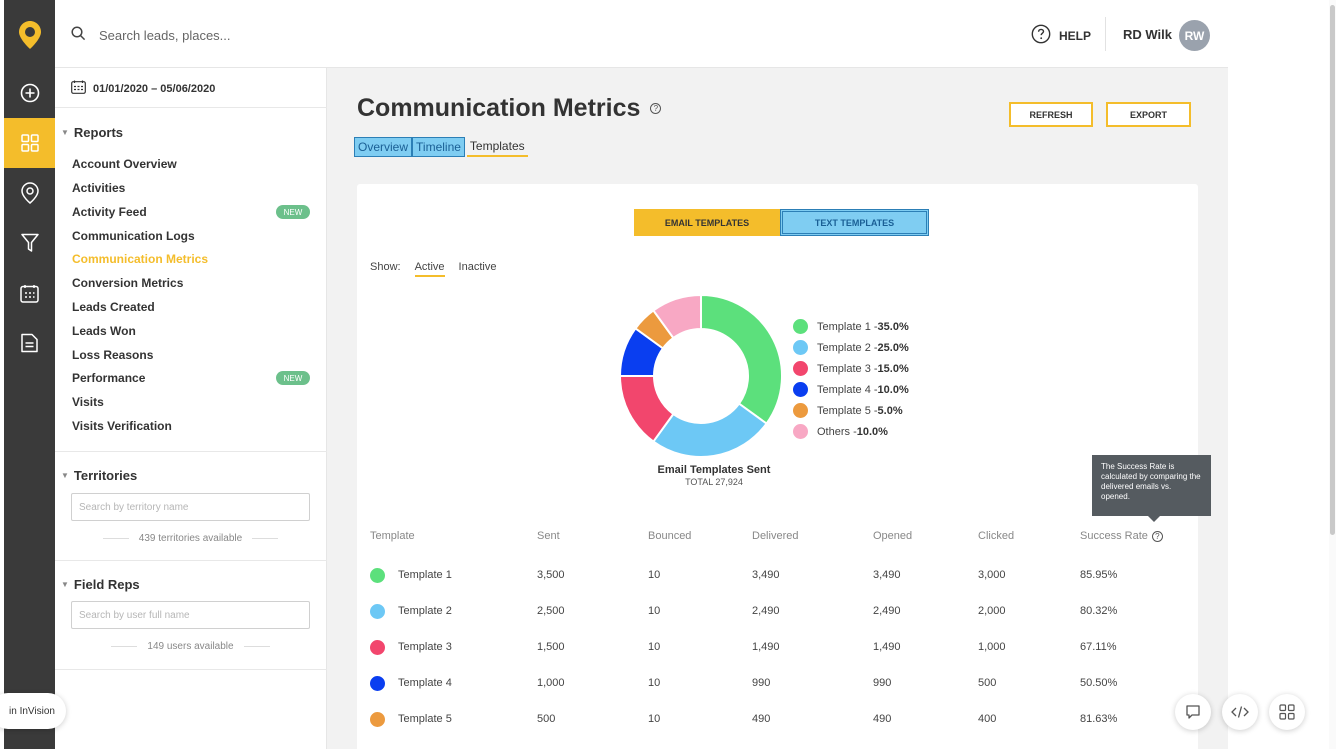 The height and width of the screenshot is (749, 1336). I want to click on report-item-performance: Performance, so click(109, 378).